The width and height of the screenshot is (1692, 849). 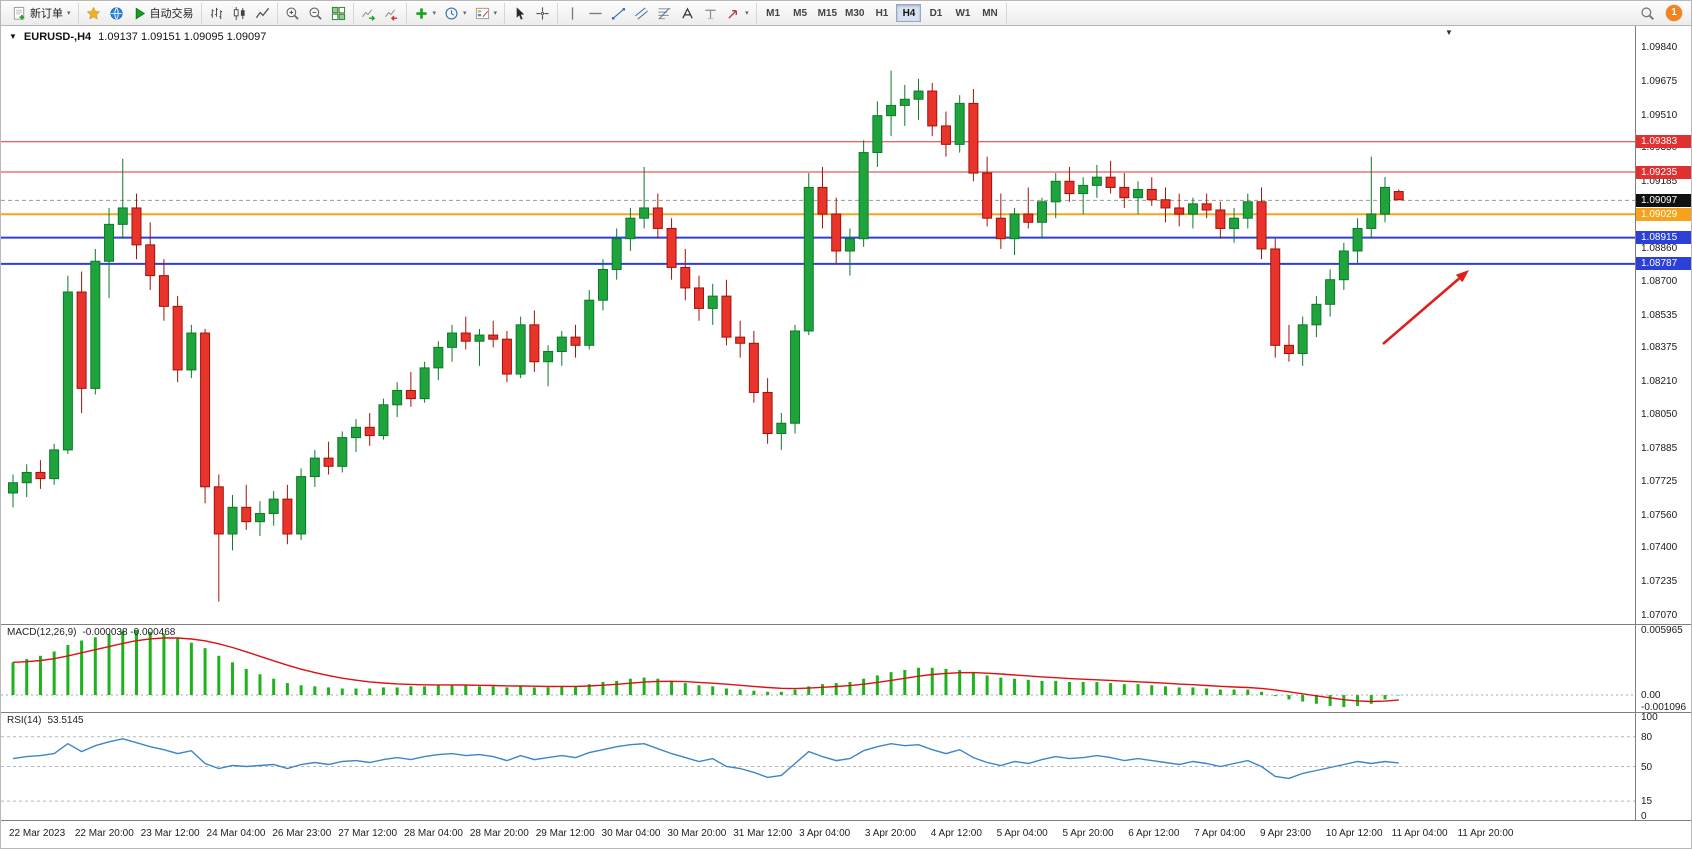 I want to click on mql5-community-button, so click(x=116, y=13).